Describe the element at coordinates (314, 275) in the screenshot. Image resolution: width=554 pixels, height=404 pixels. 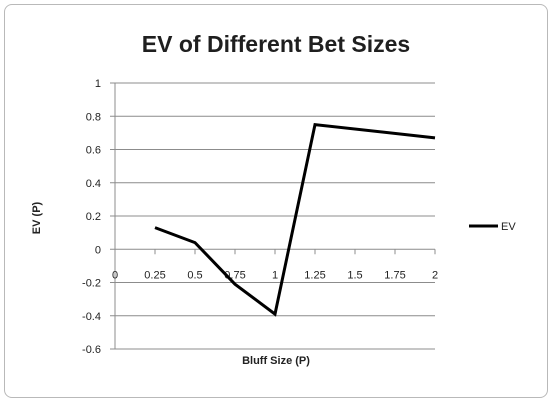
I see `x-tick-label: 1.25` at that location.